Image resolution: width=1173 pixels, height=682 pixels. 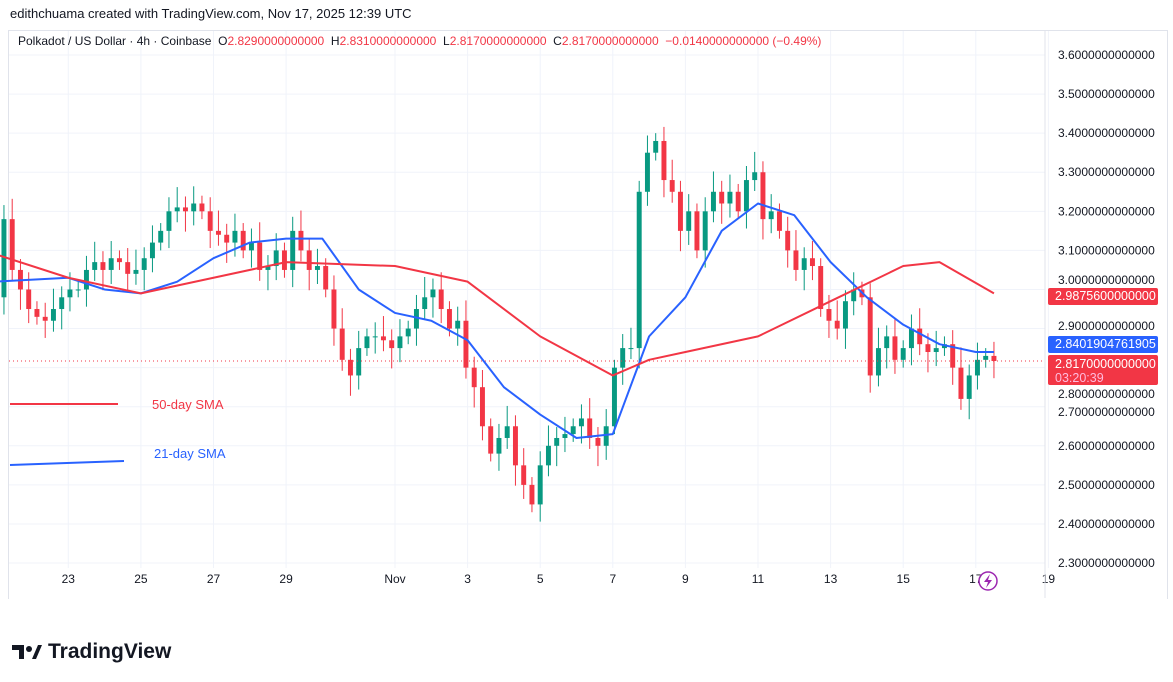 I want to click on sma21-legend-label: 21-day SMA, so click(x=190, y=453).